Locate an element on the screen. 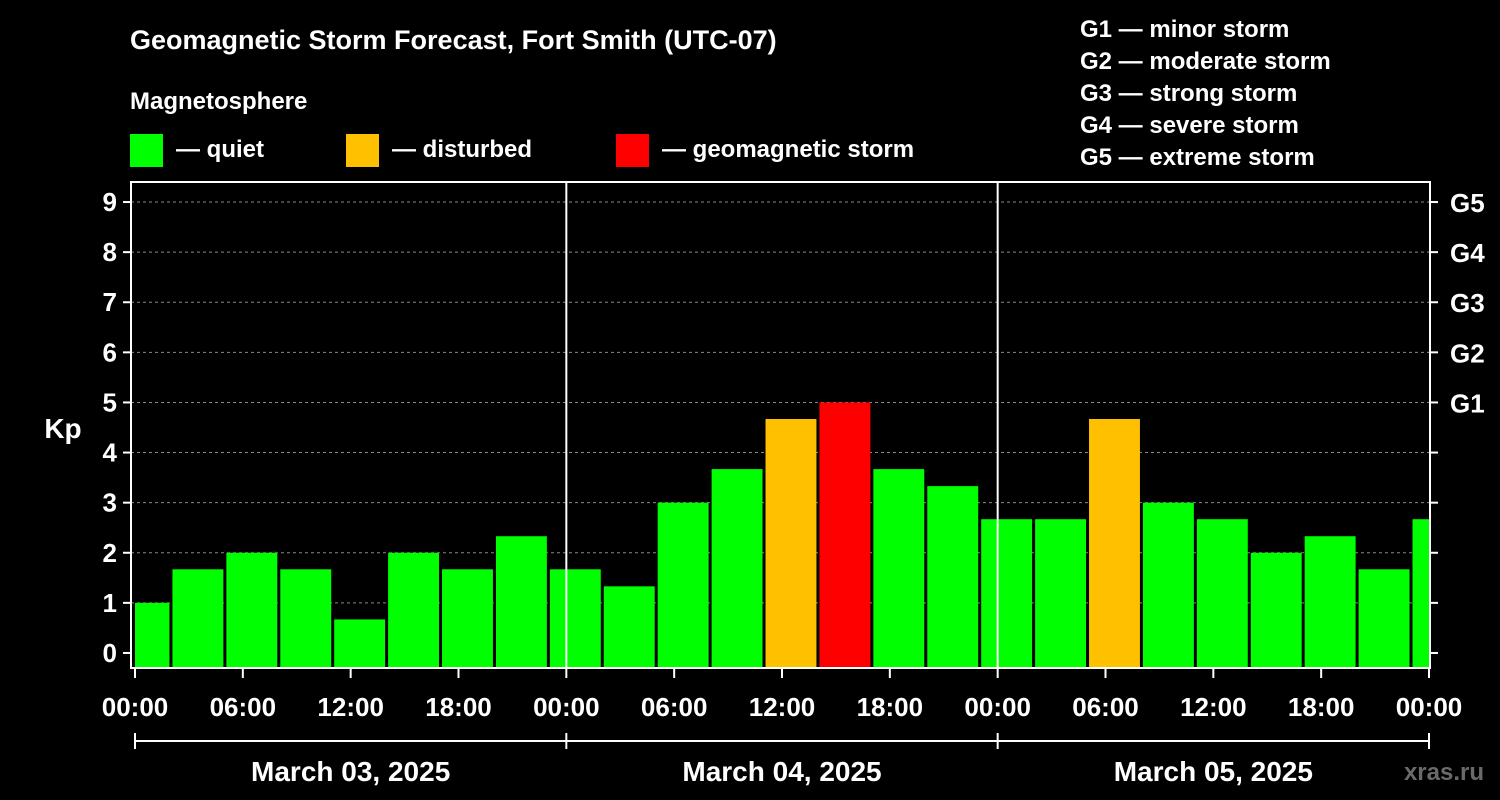 The height and width of the screenshot is (800, 1500). y-tick-label: 9 is located at coordinates (110, 202).